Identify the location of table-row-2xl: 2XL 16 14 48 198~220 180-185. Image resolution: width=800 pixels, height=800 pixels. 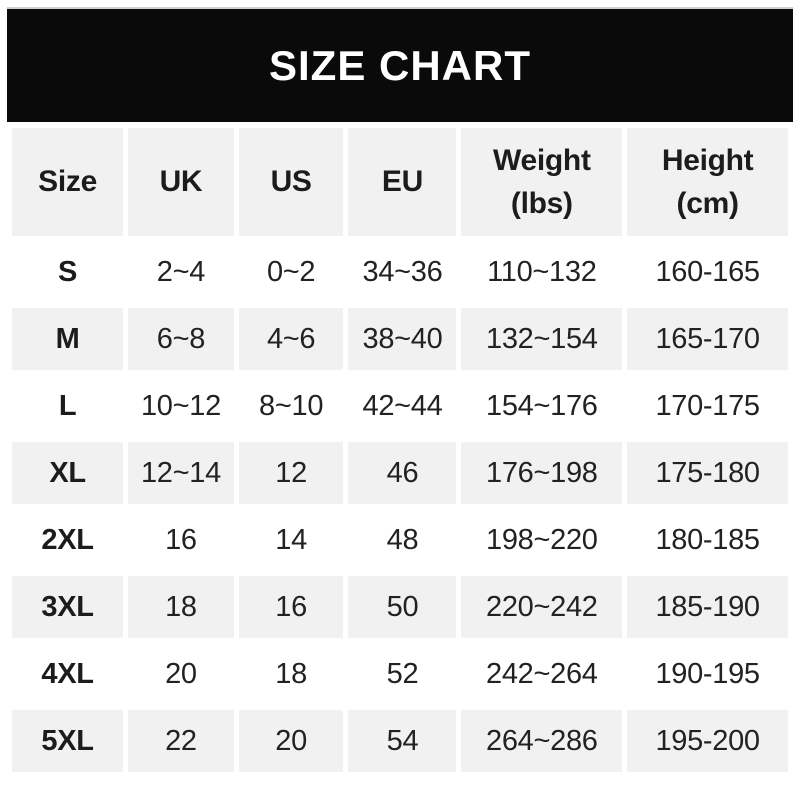
(400, 540).